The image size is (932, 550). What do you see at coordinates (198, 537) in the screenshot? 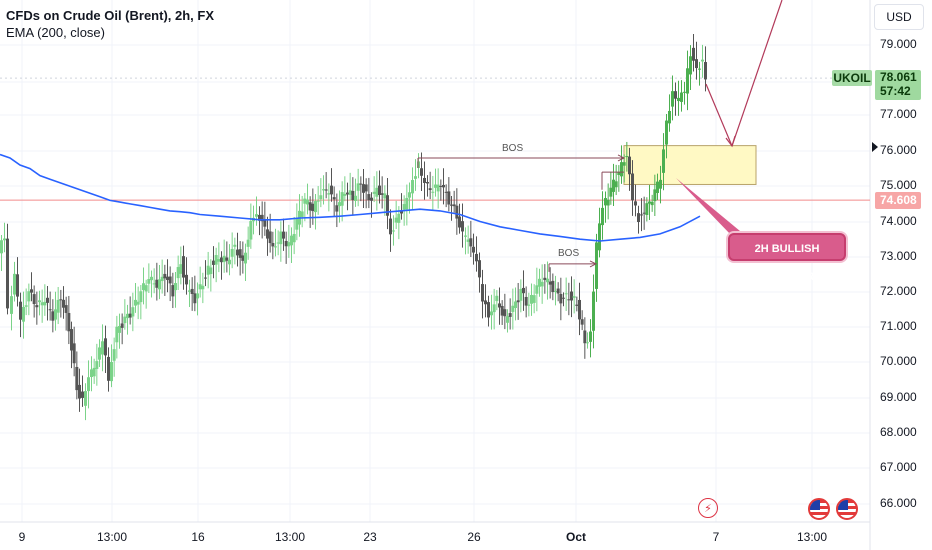
I see `time-axis-label: 16` at bounding box center [198, 537].